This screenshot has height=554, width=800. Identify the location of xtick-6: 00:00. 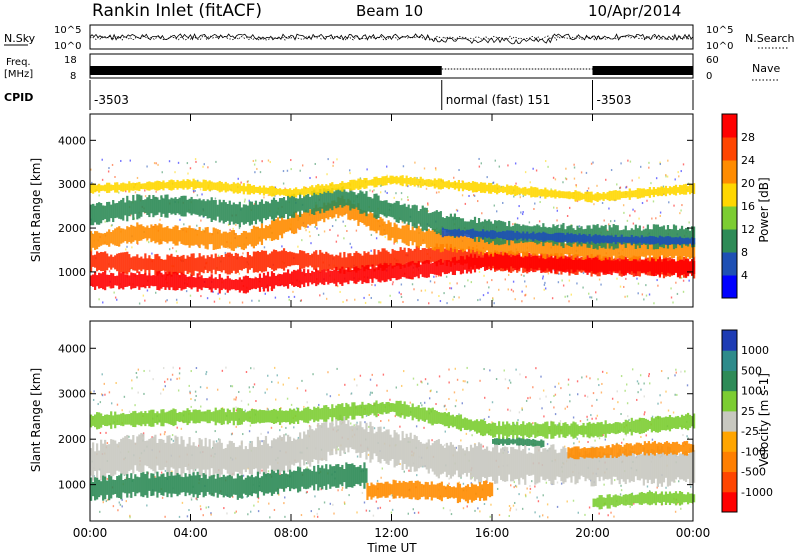
(693, 533).